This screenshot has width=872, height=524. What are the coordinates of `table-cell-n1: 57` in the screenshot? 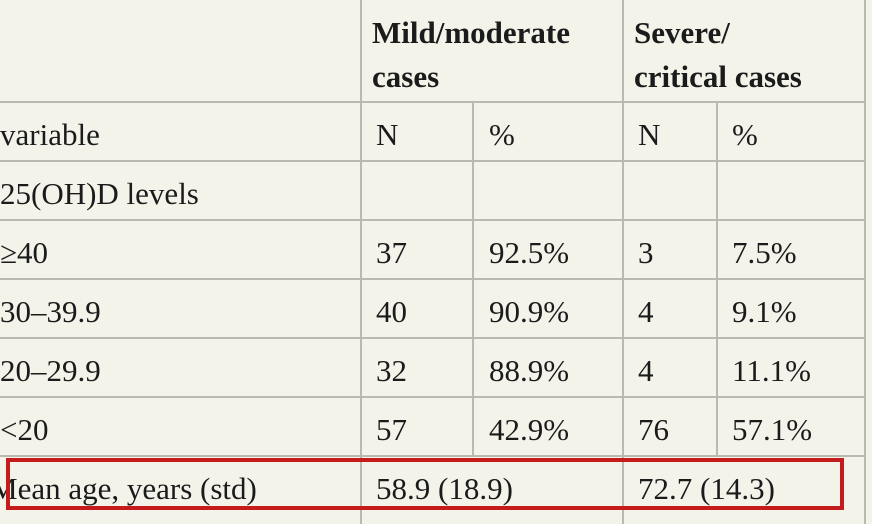 It's located at (391, 429).